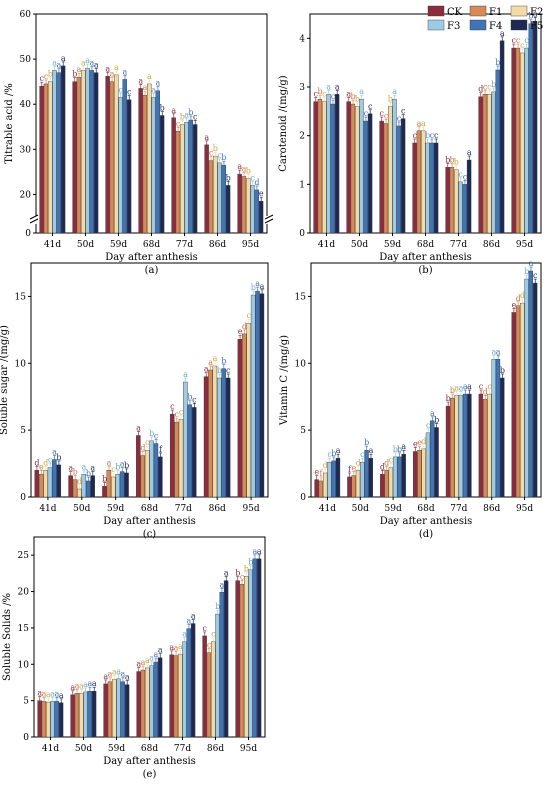 Image resolution: width=550 pixels, height=803 pixels. What do you see at coordinates (350, 469) in the screenshot?
I see `significance-label: f` at bounding box center [350, 469].